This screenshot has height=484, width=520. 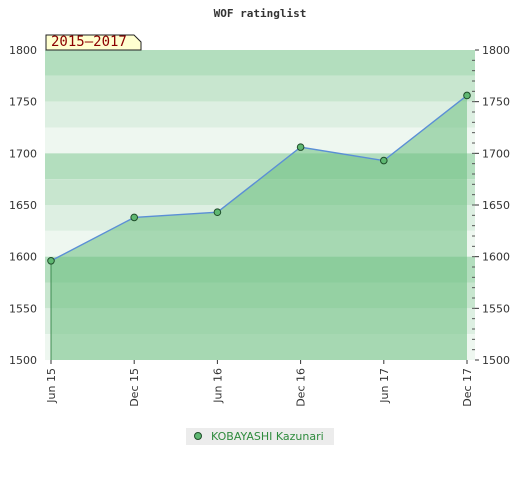 What do you see at coordinates (217, 386) in the screenshot?
I see `x-tick-label: Jun 16` at bounding box center [217, 386].